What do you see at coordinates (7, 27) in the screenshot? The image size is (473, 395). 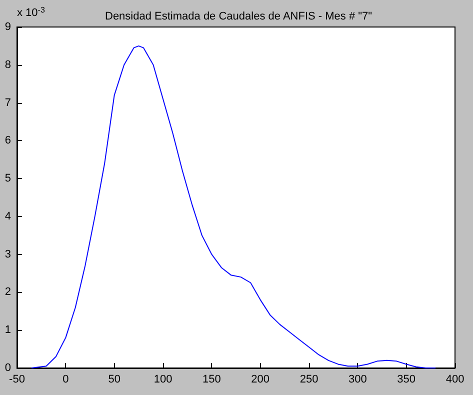 I see `y-tick-label: 9` at bounding box center [7, 27].